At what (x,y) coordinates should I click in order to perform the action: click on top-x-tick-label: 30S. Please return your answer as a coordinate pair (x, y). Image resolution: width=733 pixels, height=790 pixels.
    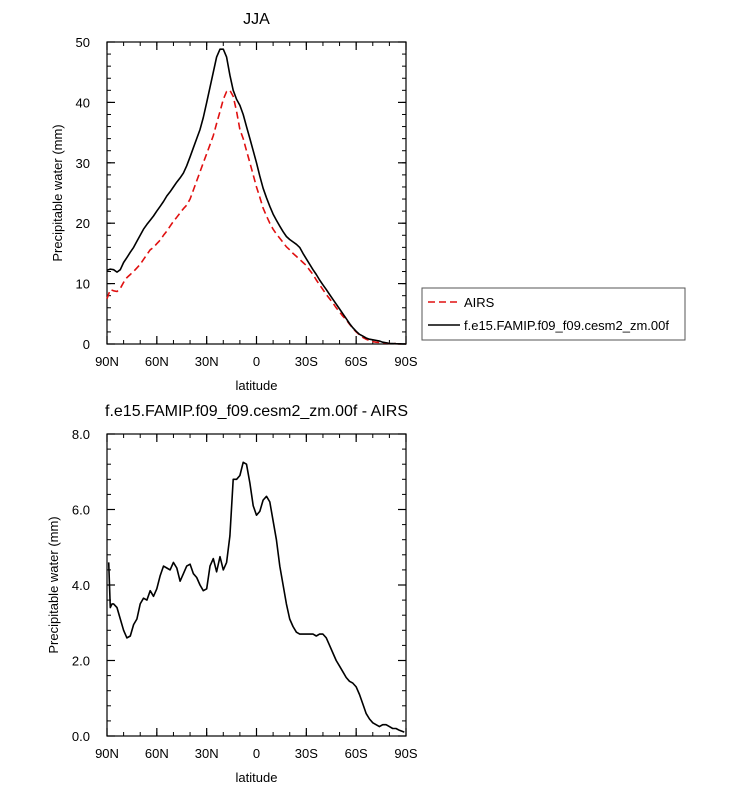
    Looking at the image, I should click on (306, 361).